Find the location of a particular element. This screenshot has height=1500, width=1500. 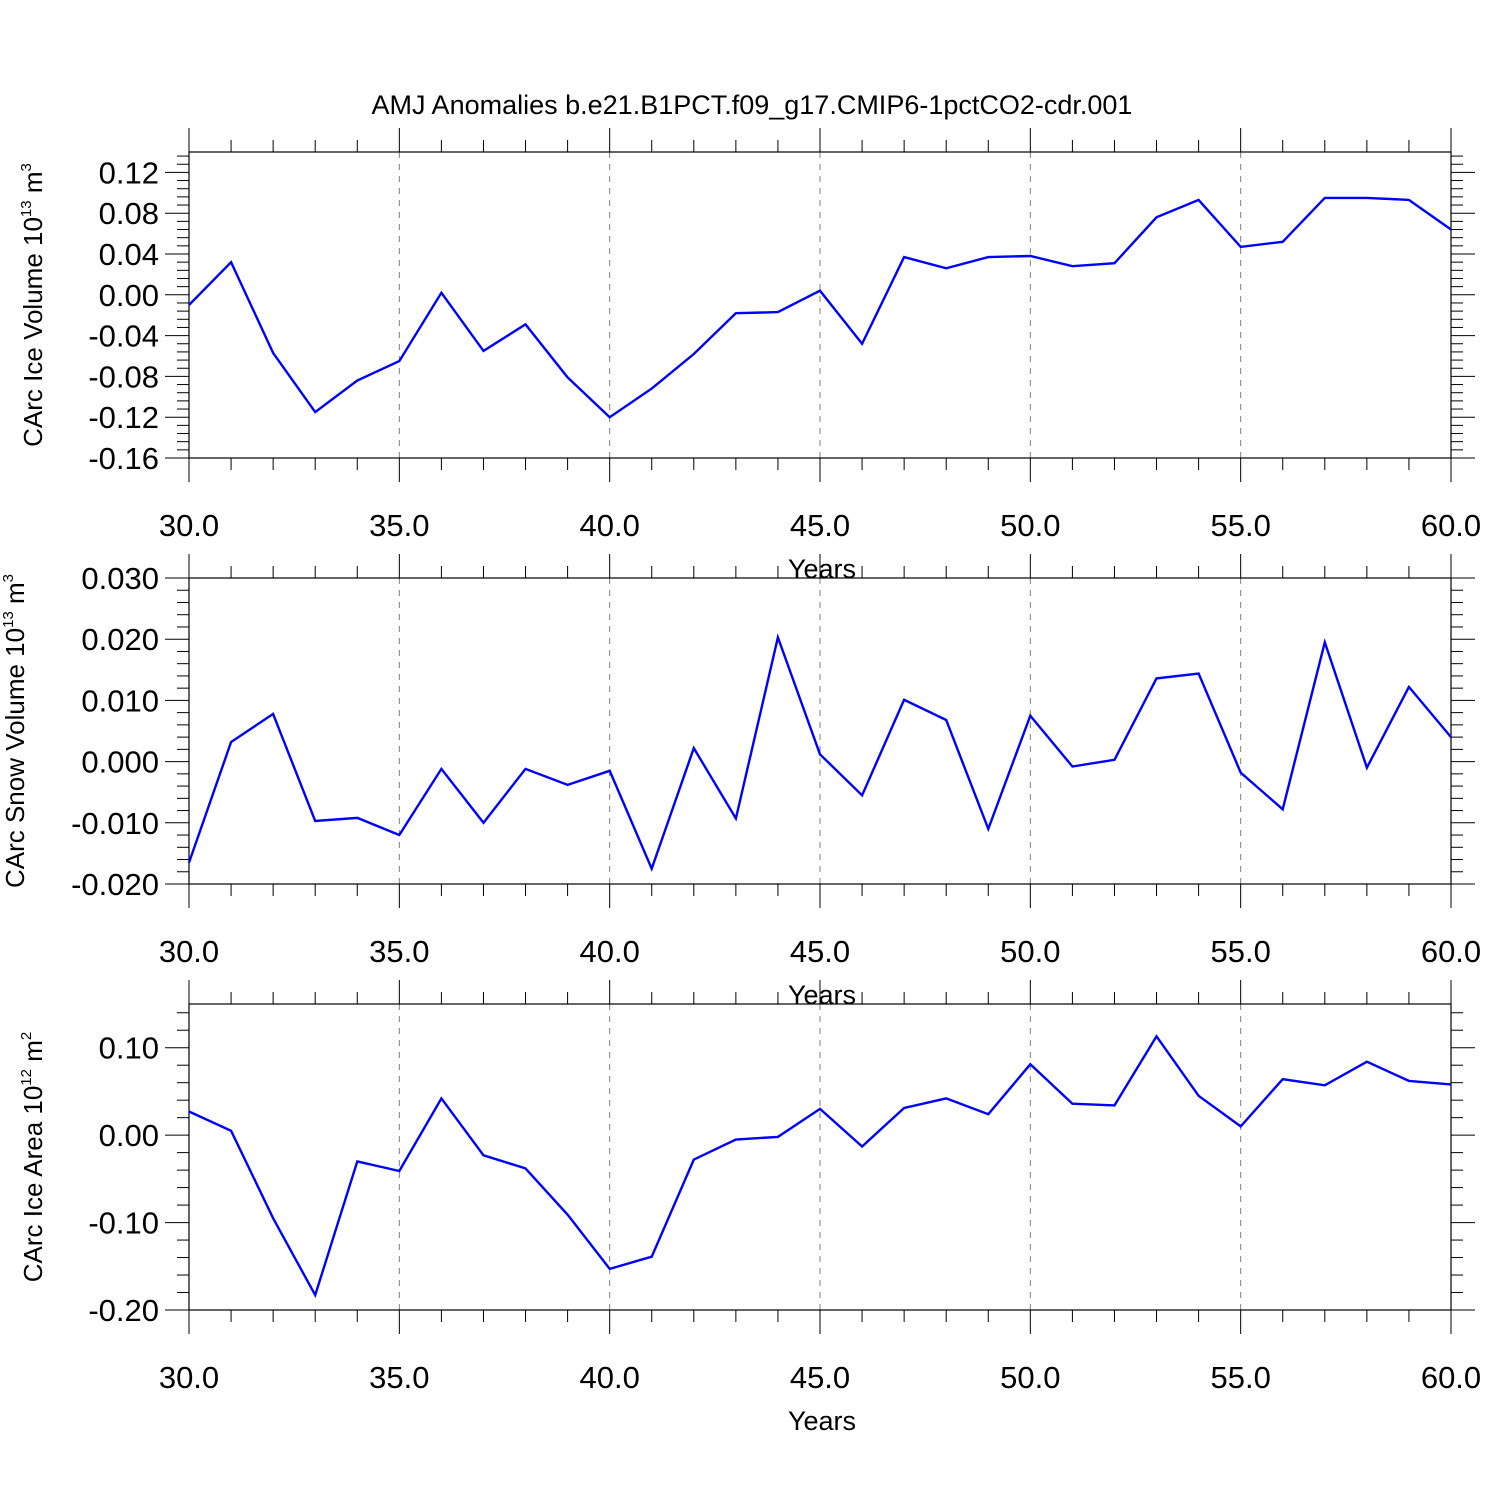

y-tick-label: -0.20 is located at coordinates (123, 1310).